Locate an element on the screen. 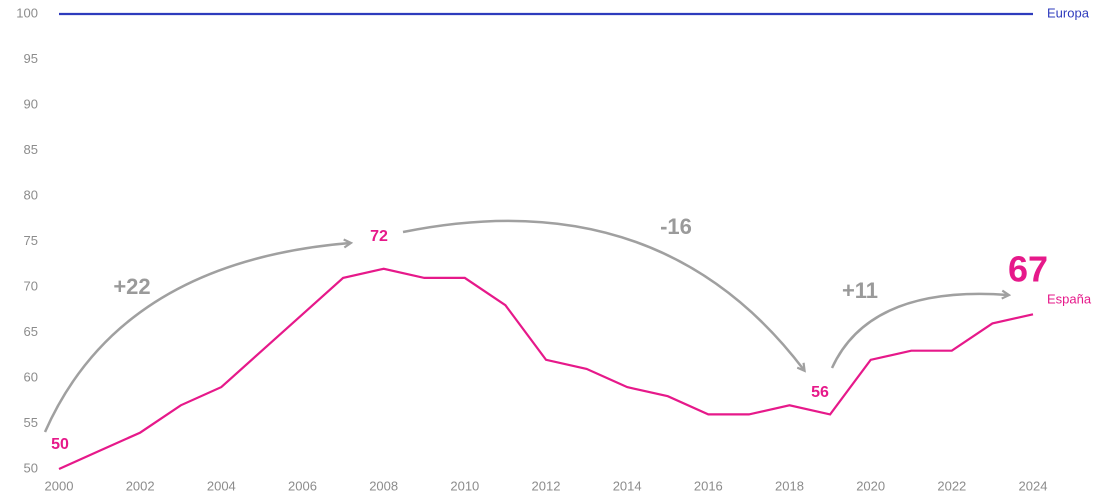 The width and height of the screenshot is (1097, 496). x-tick-label: 2002 is located at coordinates (140, 485).